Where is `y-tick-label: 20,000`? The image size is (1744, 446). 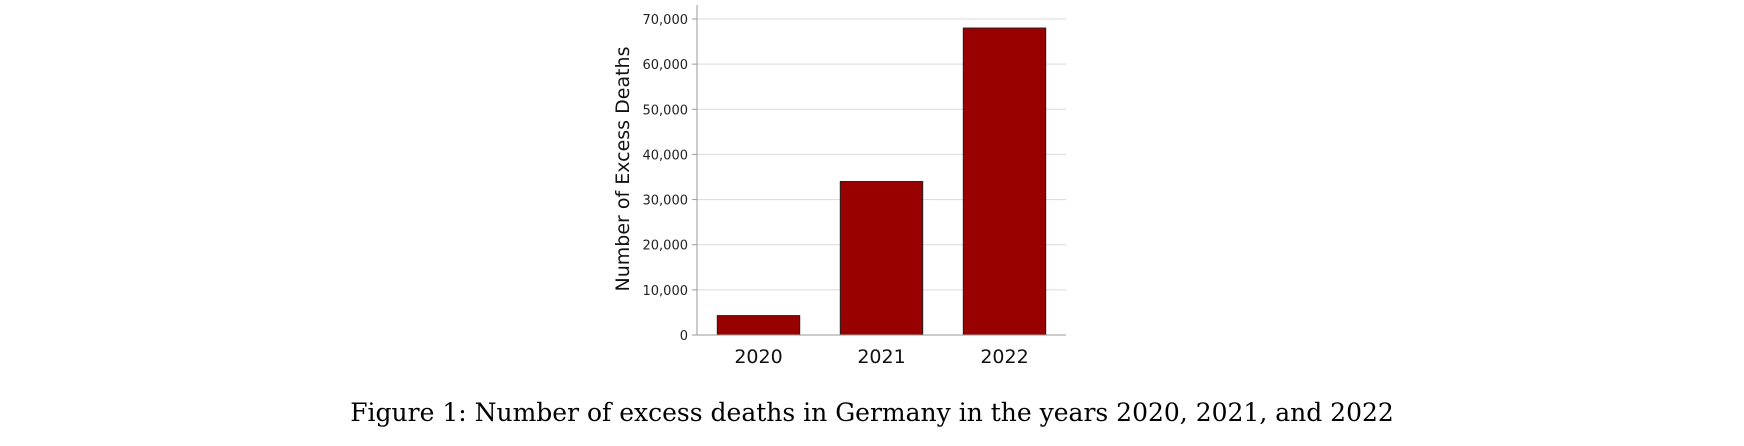 y-tick-label: 20,000 is located at coordinates (666, 246).